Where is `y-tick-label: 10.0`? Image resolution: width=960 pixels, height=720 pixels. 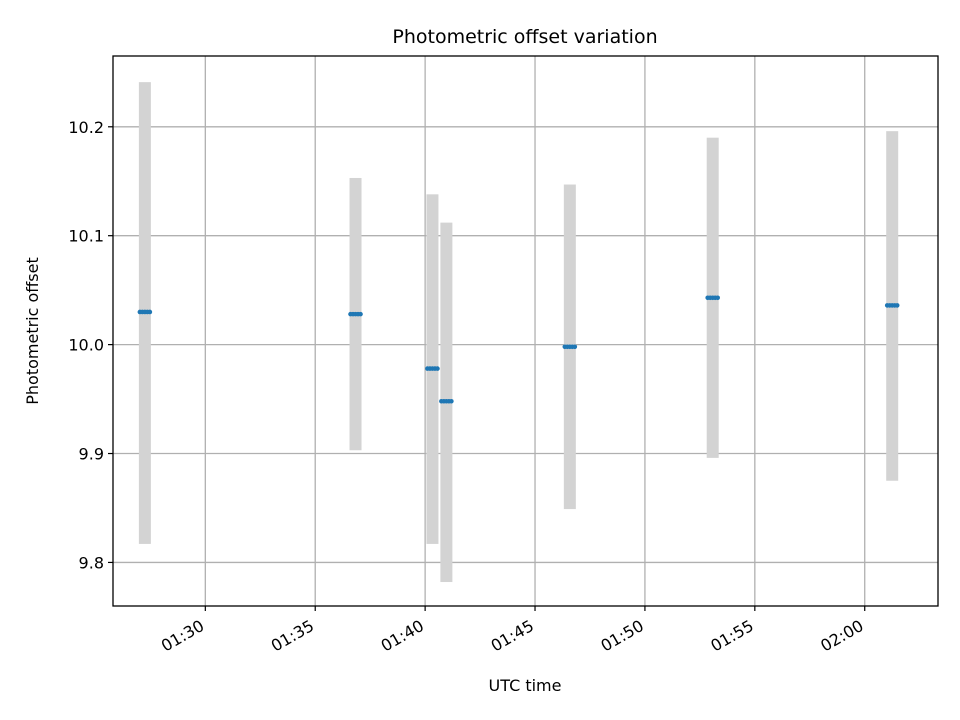 y-tick-label: 10.0 is located at coordinates (86, 345).